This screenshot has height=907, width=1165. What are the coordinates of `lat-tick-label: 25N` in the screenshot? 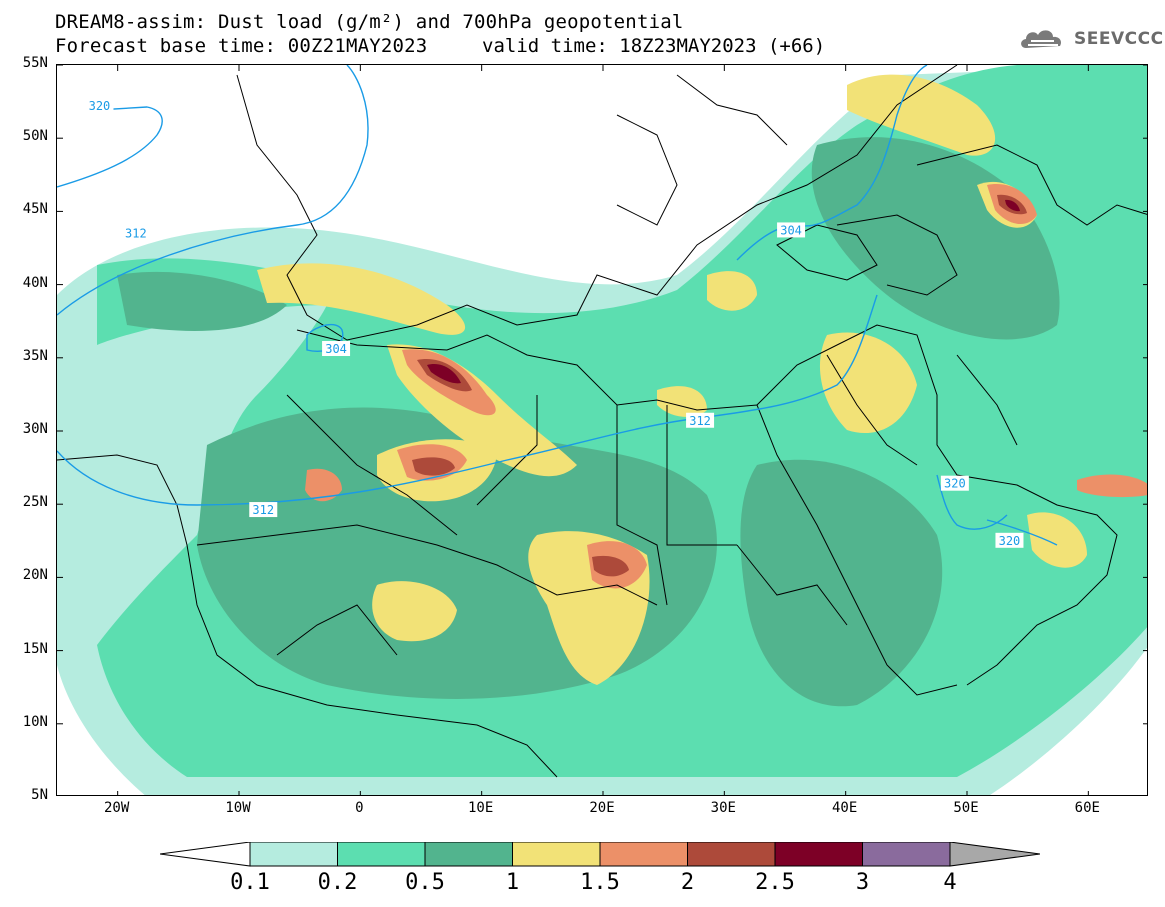 It's located at (35, 502).